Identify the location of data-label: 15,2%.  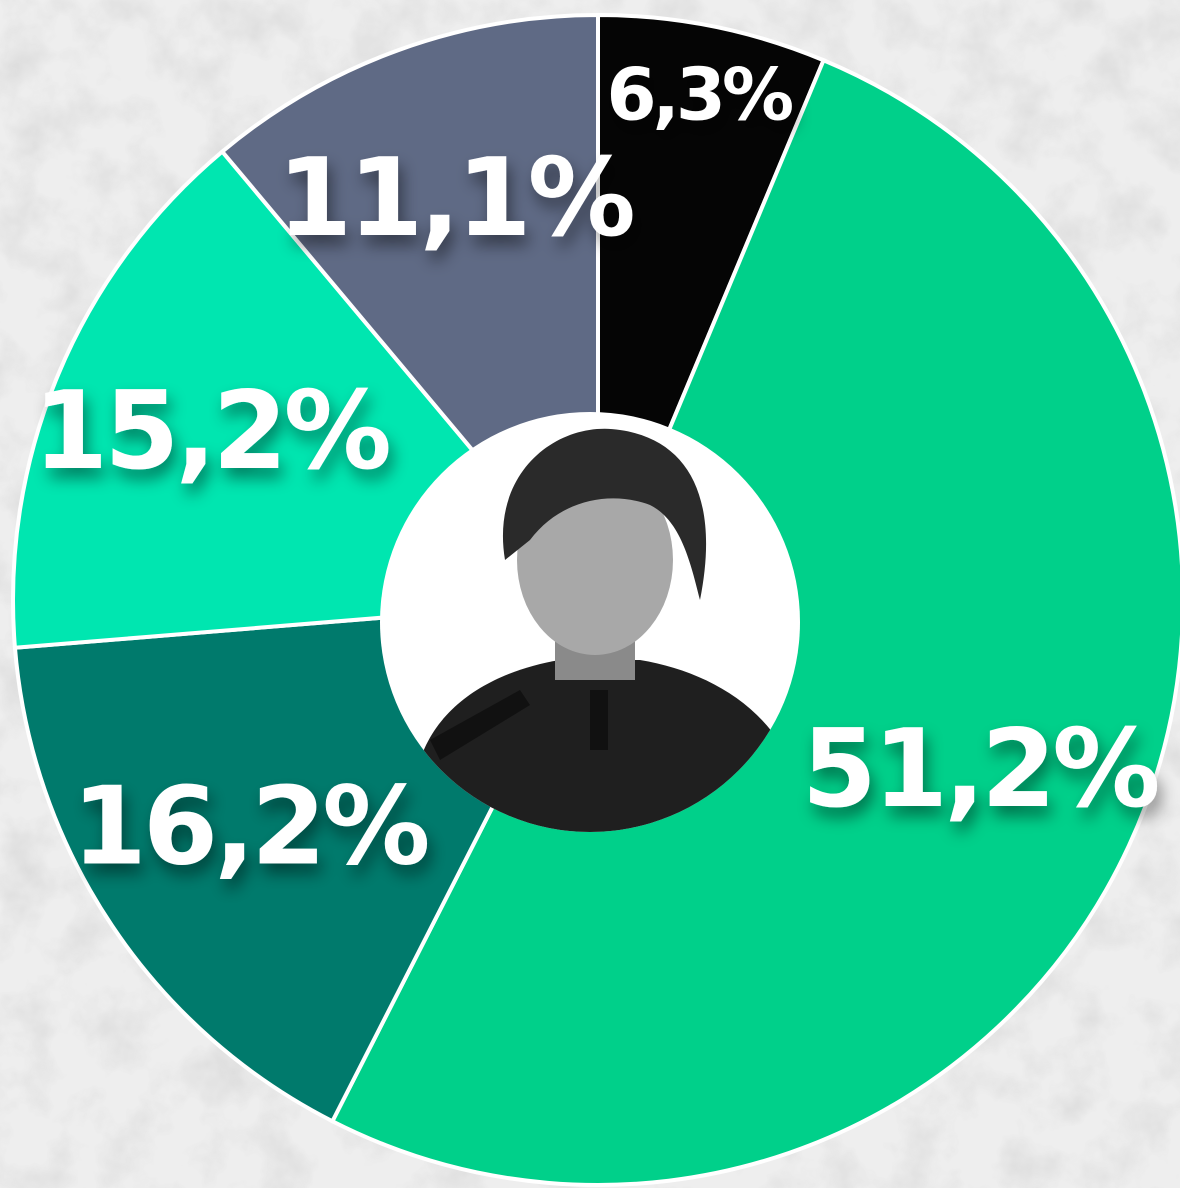
(210, 431).